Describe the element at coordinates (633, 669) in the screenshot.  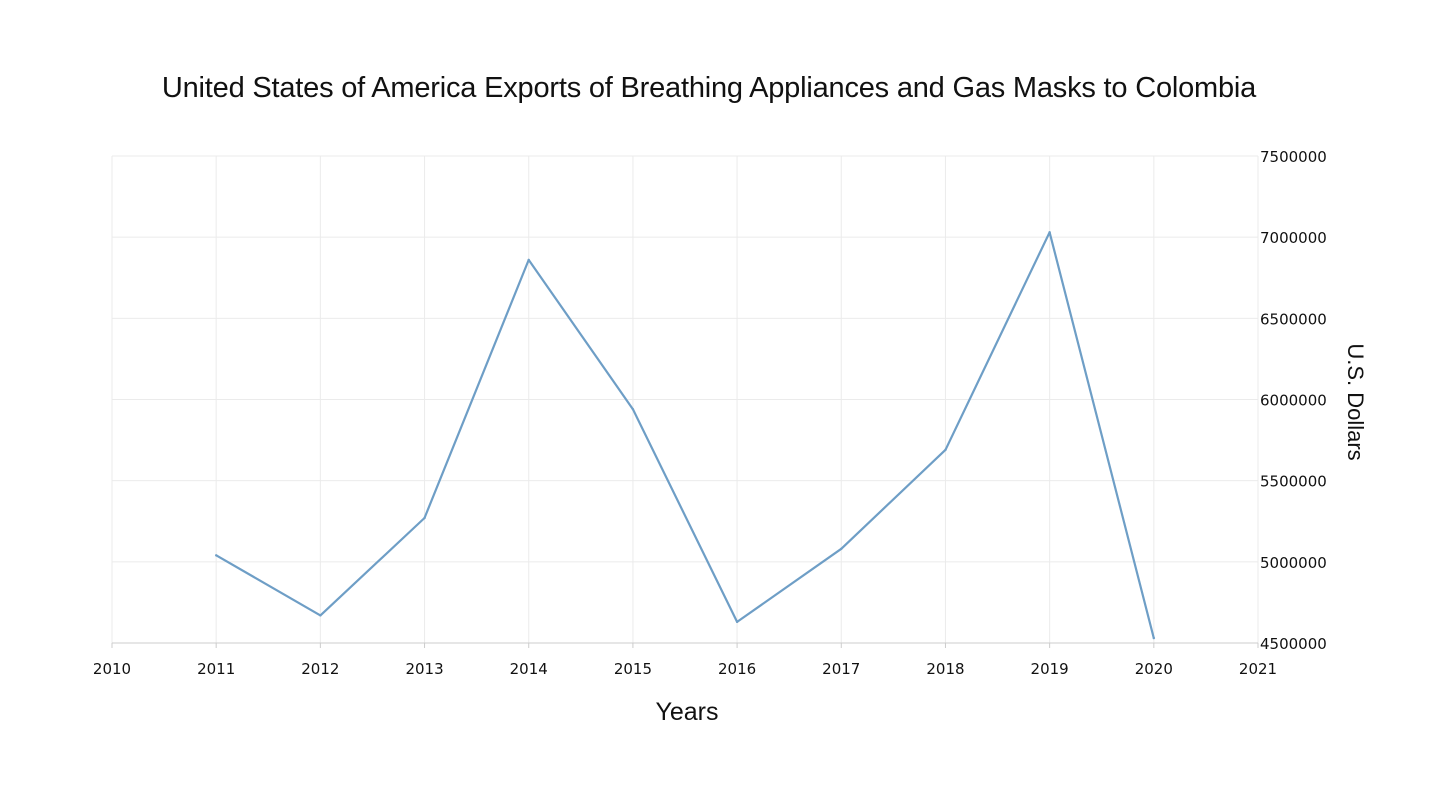
I see `x-tick-label: 2015` at that location.